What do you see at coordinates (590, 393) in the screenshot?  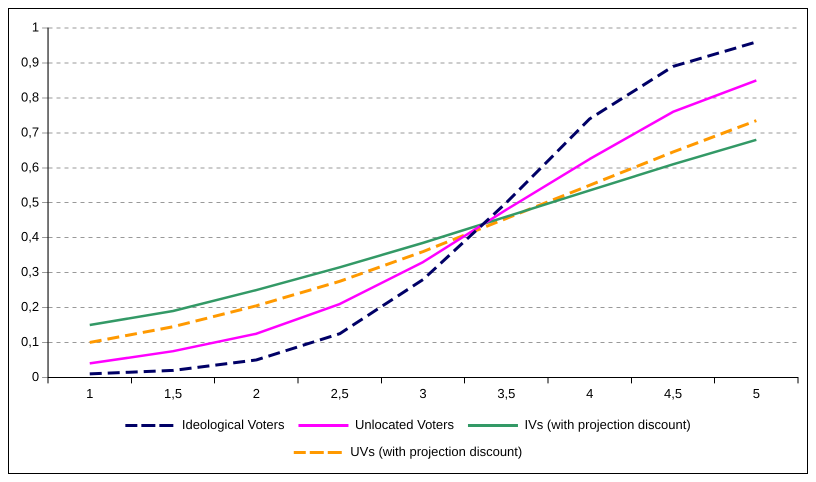 I see `x-tick-label: 4` at bounding box center [590, 393].